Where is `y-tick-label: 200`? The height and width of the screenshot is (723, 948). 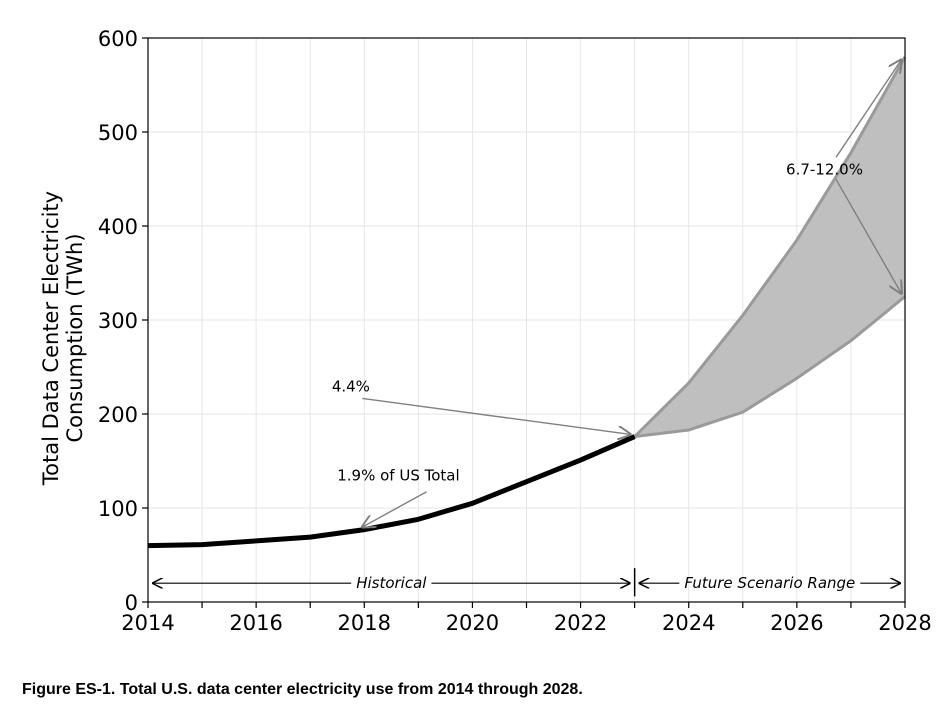 y-tick-label: 200 is located at coordinates (118, 415).